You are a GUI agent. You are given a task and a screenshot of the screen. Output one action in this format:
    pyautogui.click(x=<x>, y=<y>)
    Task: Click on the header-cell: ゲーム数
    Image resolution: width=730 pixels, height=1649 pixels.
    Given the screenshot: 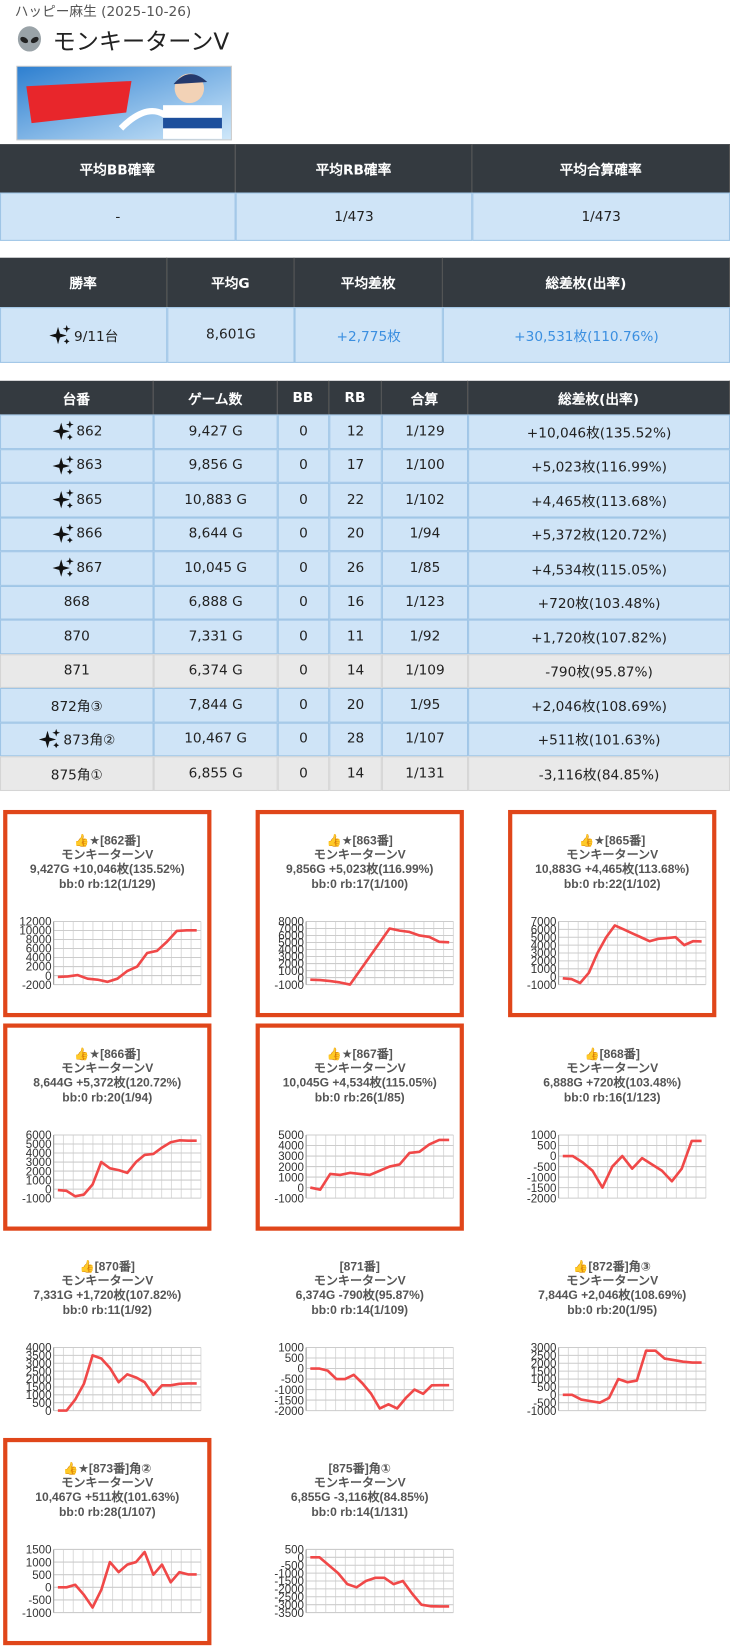 What is the action you would take?
    pyautogui.click(x=215, y=397)
    